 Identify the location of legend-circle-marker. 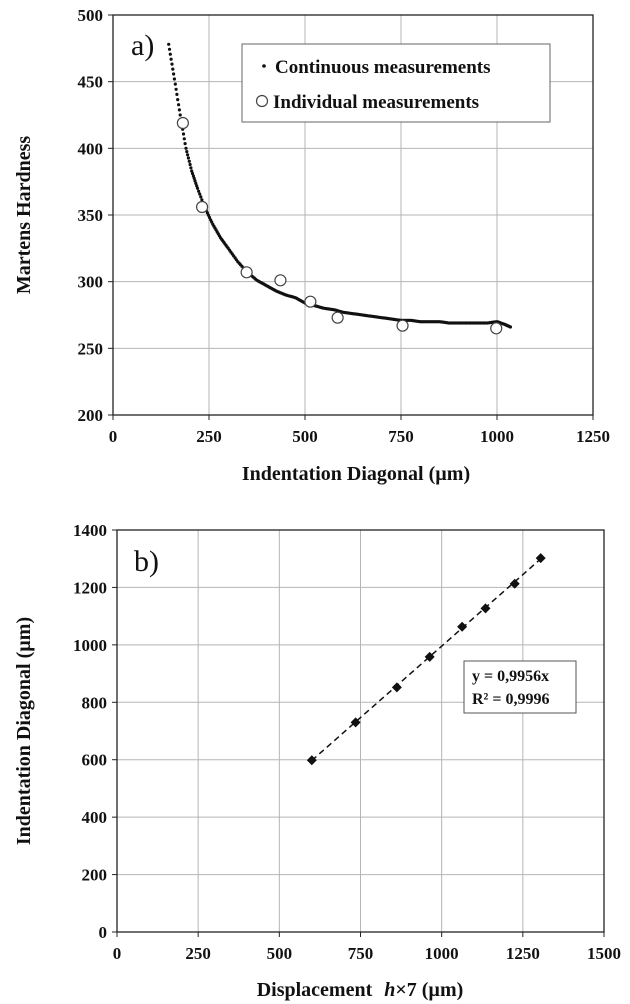
(262, 101).